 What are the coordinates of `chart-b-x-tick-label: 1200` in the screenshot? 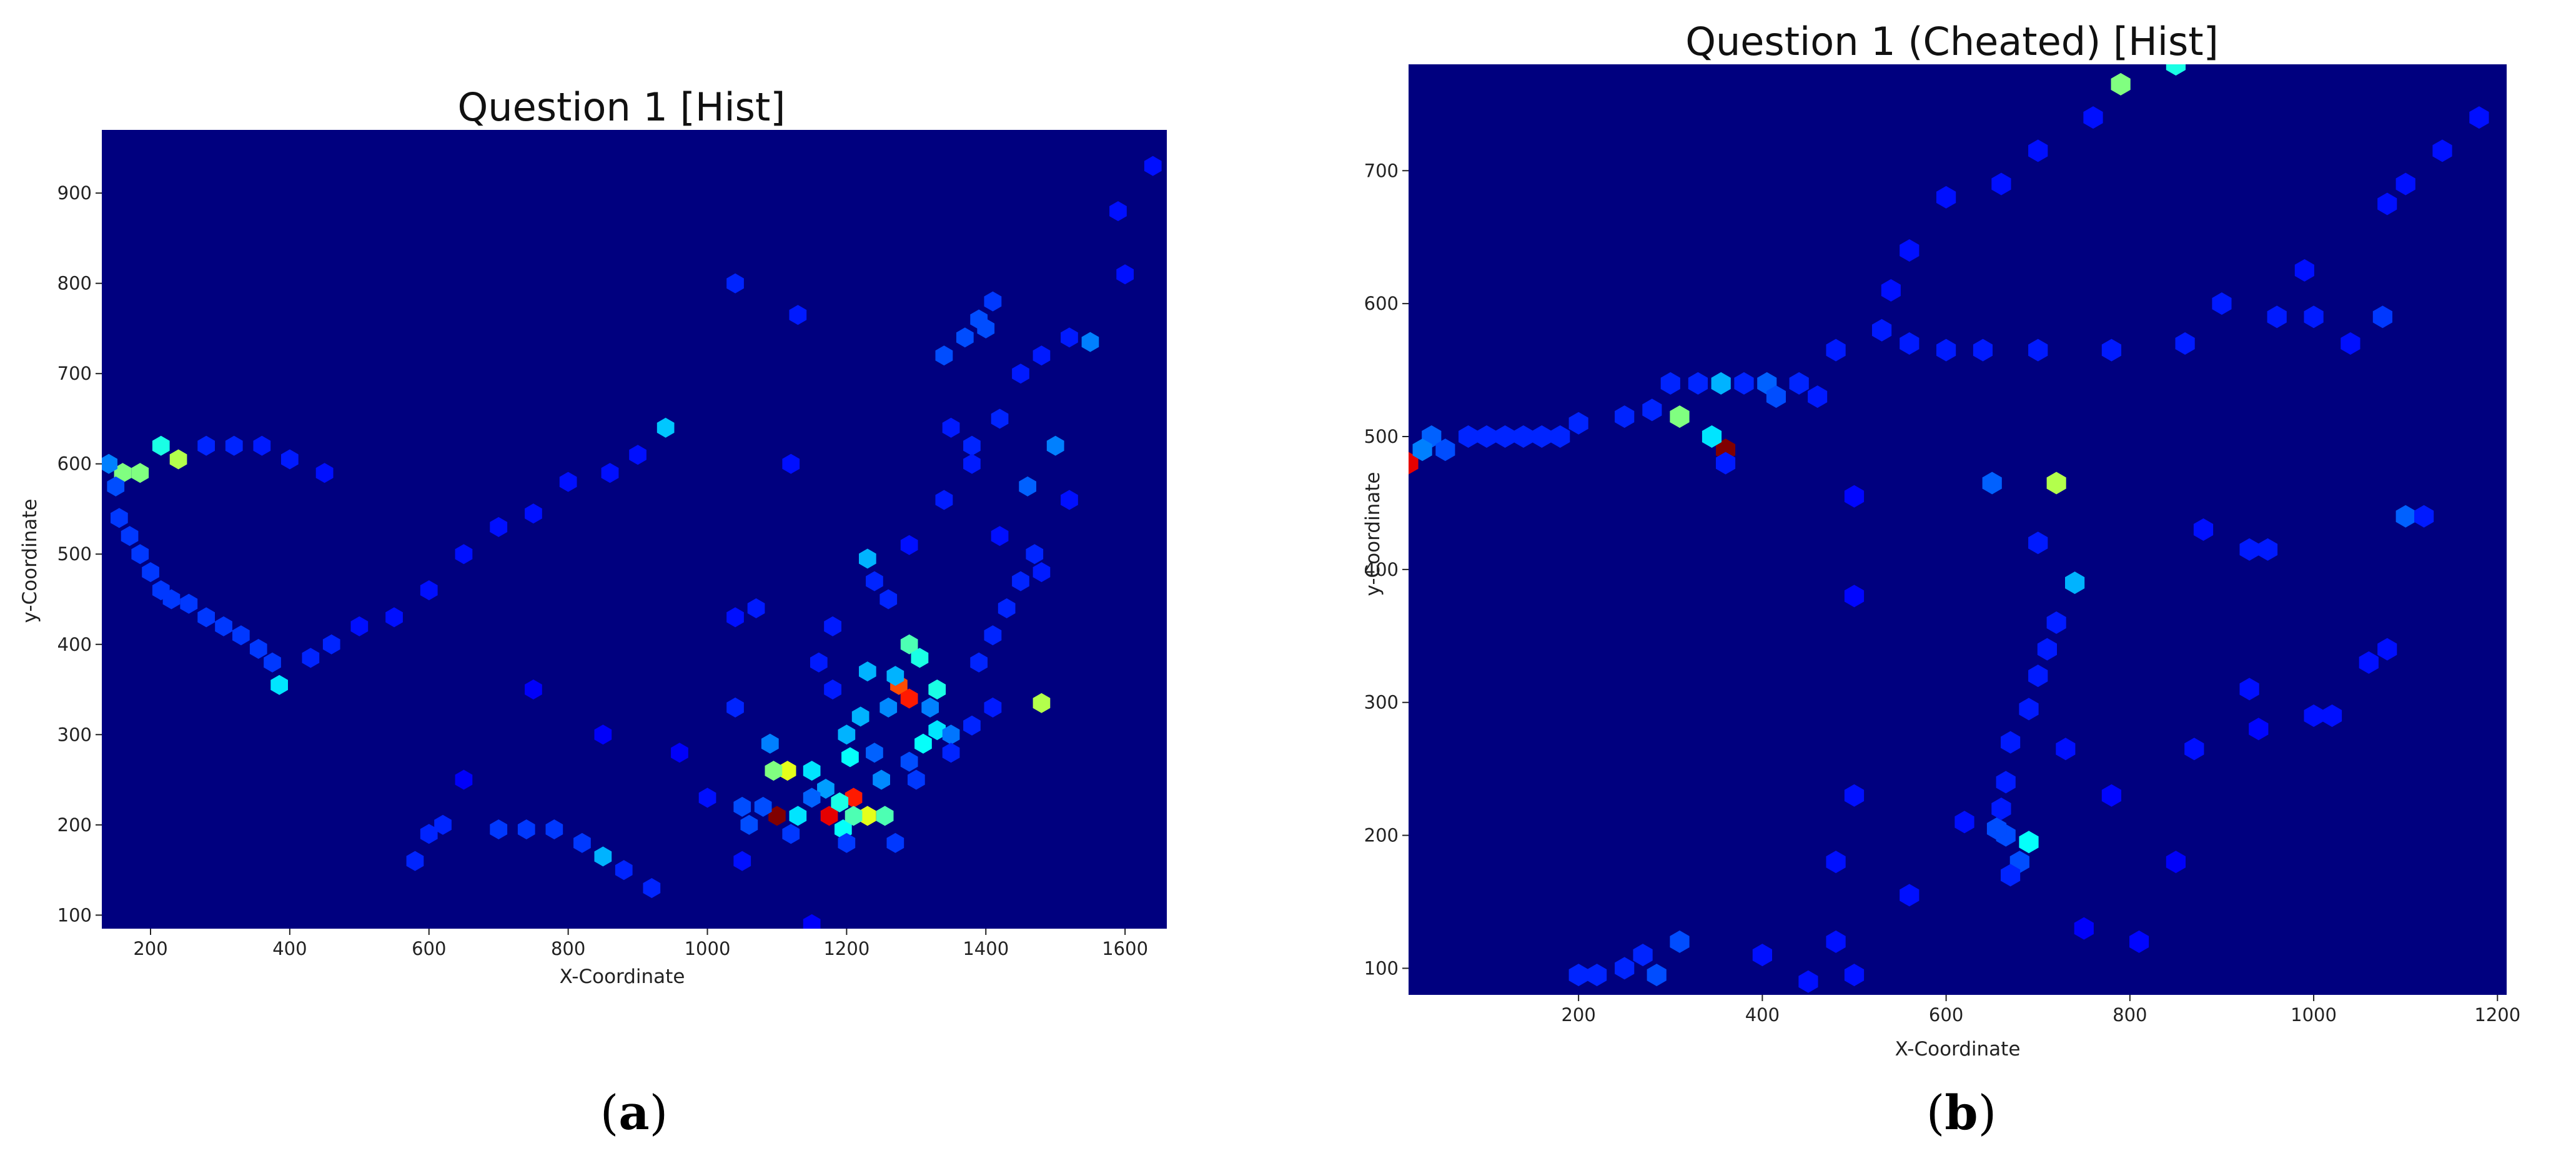 It's located at (2497, 1014).